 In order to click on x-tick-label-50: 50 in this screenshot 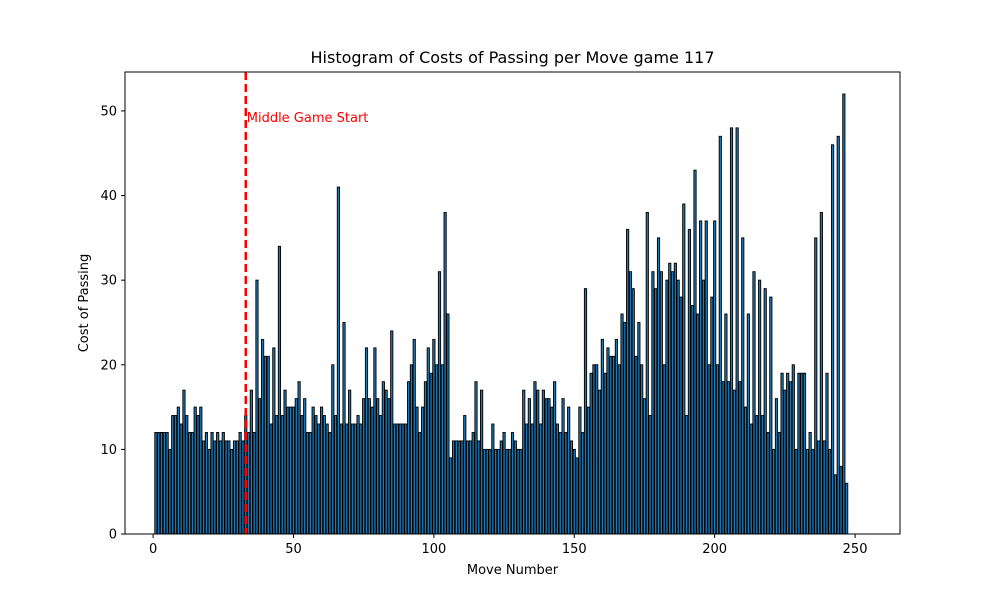, I will do `click(293, 549)`.